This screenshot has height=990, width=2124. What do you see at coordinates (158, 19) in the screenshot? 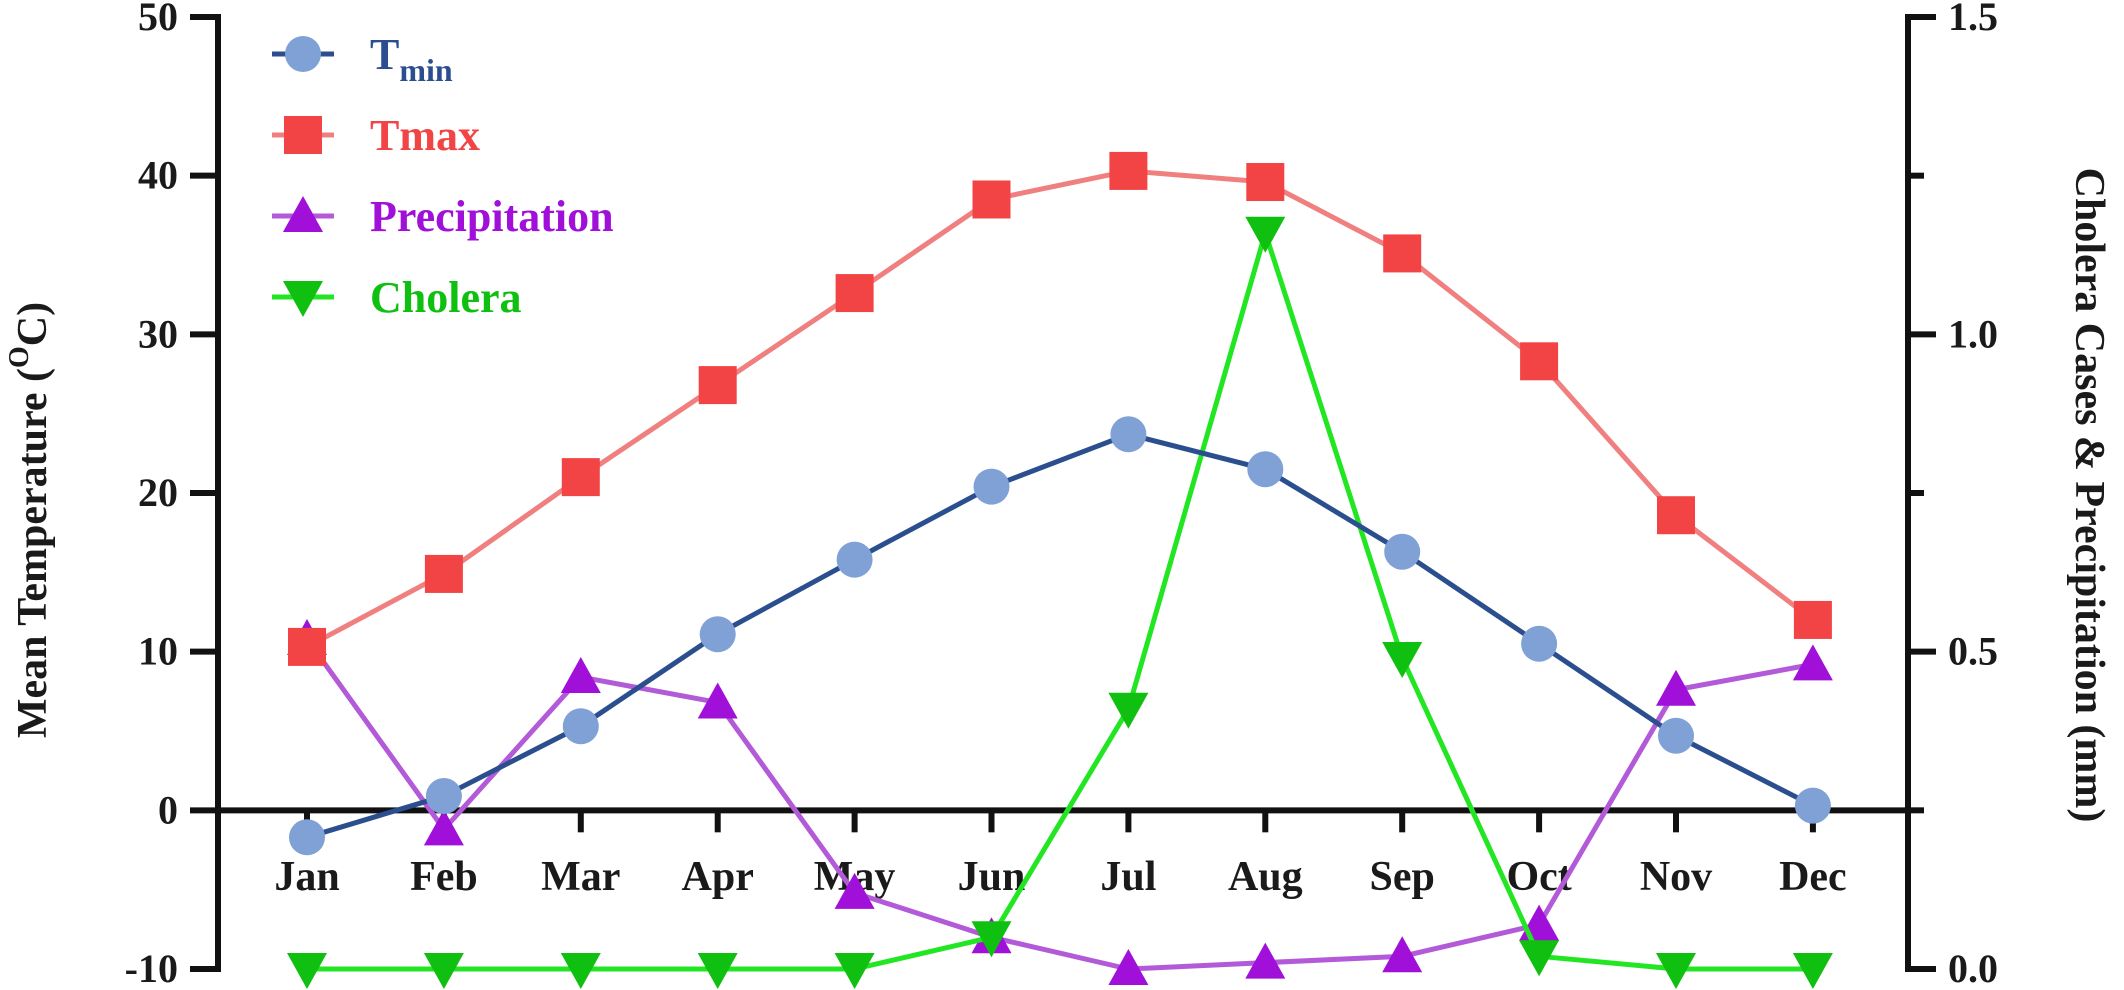
I see `left-tick-label: 50` at bounding box center [158, 19].